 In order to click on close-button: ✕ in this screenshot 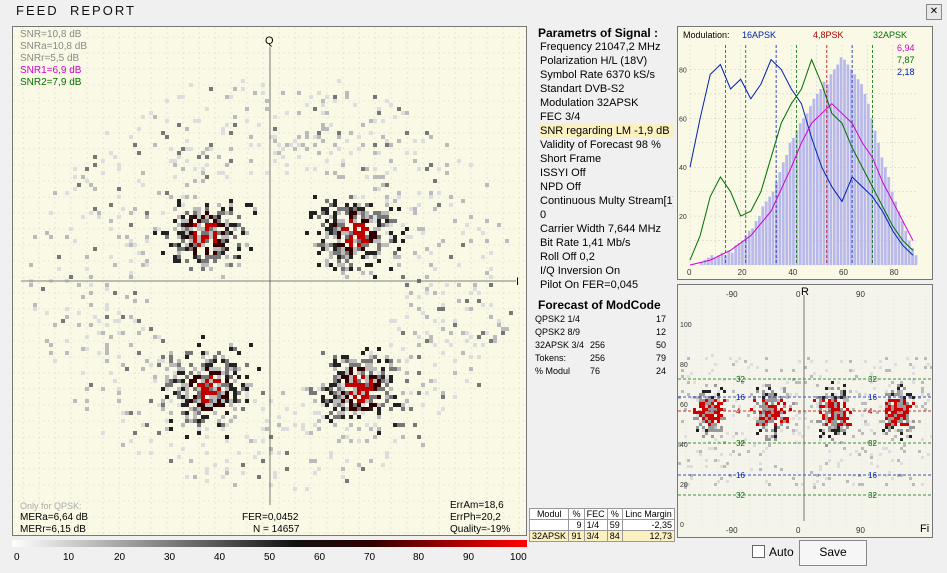, I will do `click(934, 12)`.